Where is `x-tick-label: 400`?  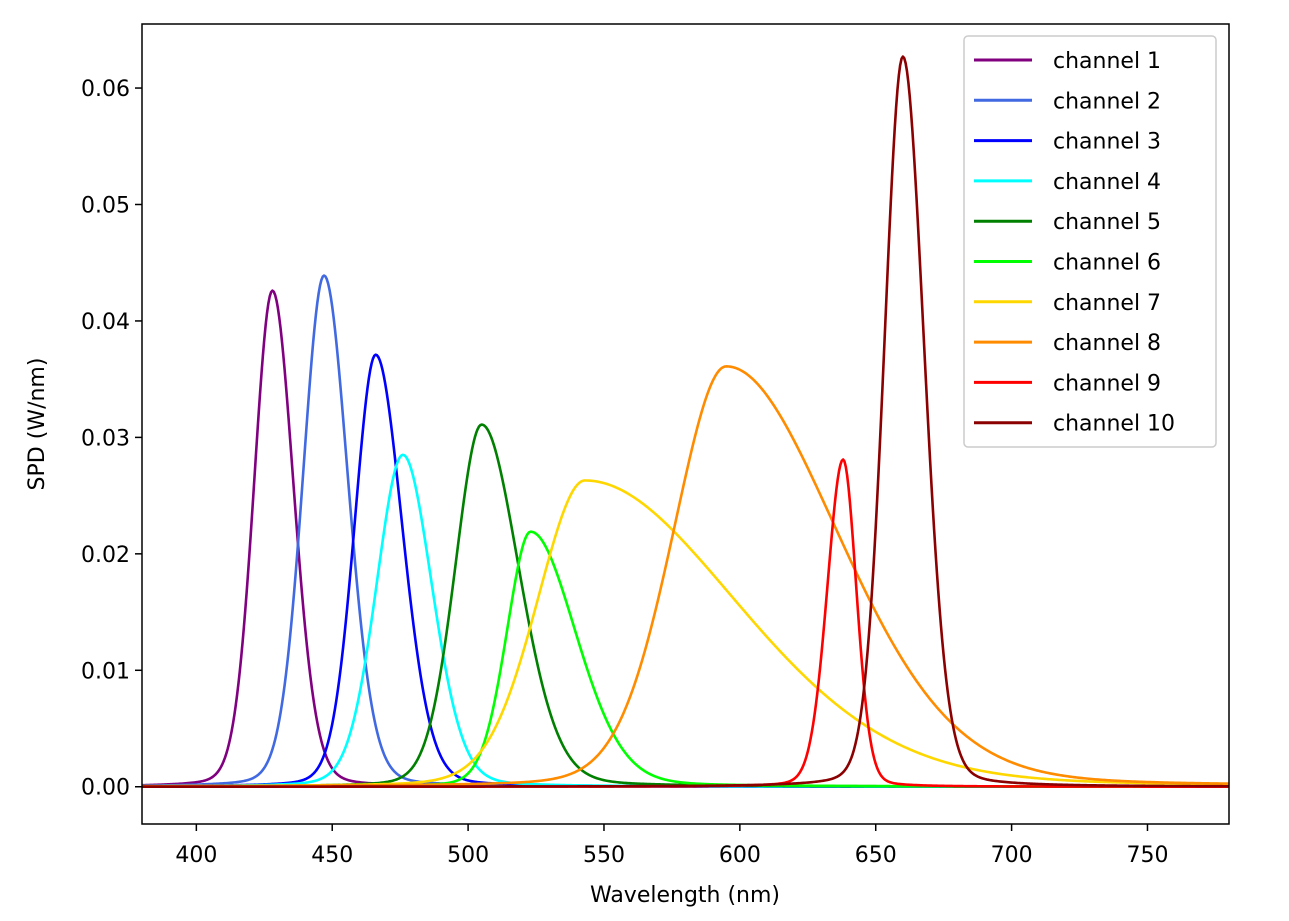 x-tick-label: 400 is located at coordinates (196, 855).